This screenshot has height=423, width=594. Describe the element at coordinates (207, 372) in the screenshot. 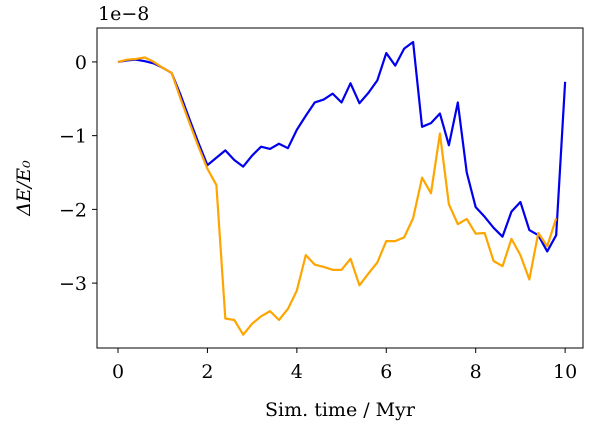

I see `x-tick-label: 2` at that location.